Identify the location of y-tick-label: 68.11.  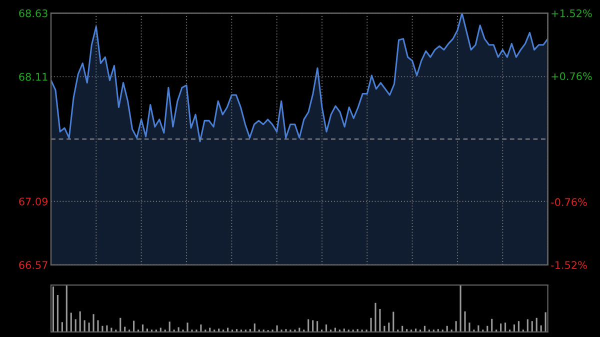
(33, 76).